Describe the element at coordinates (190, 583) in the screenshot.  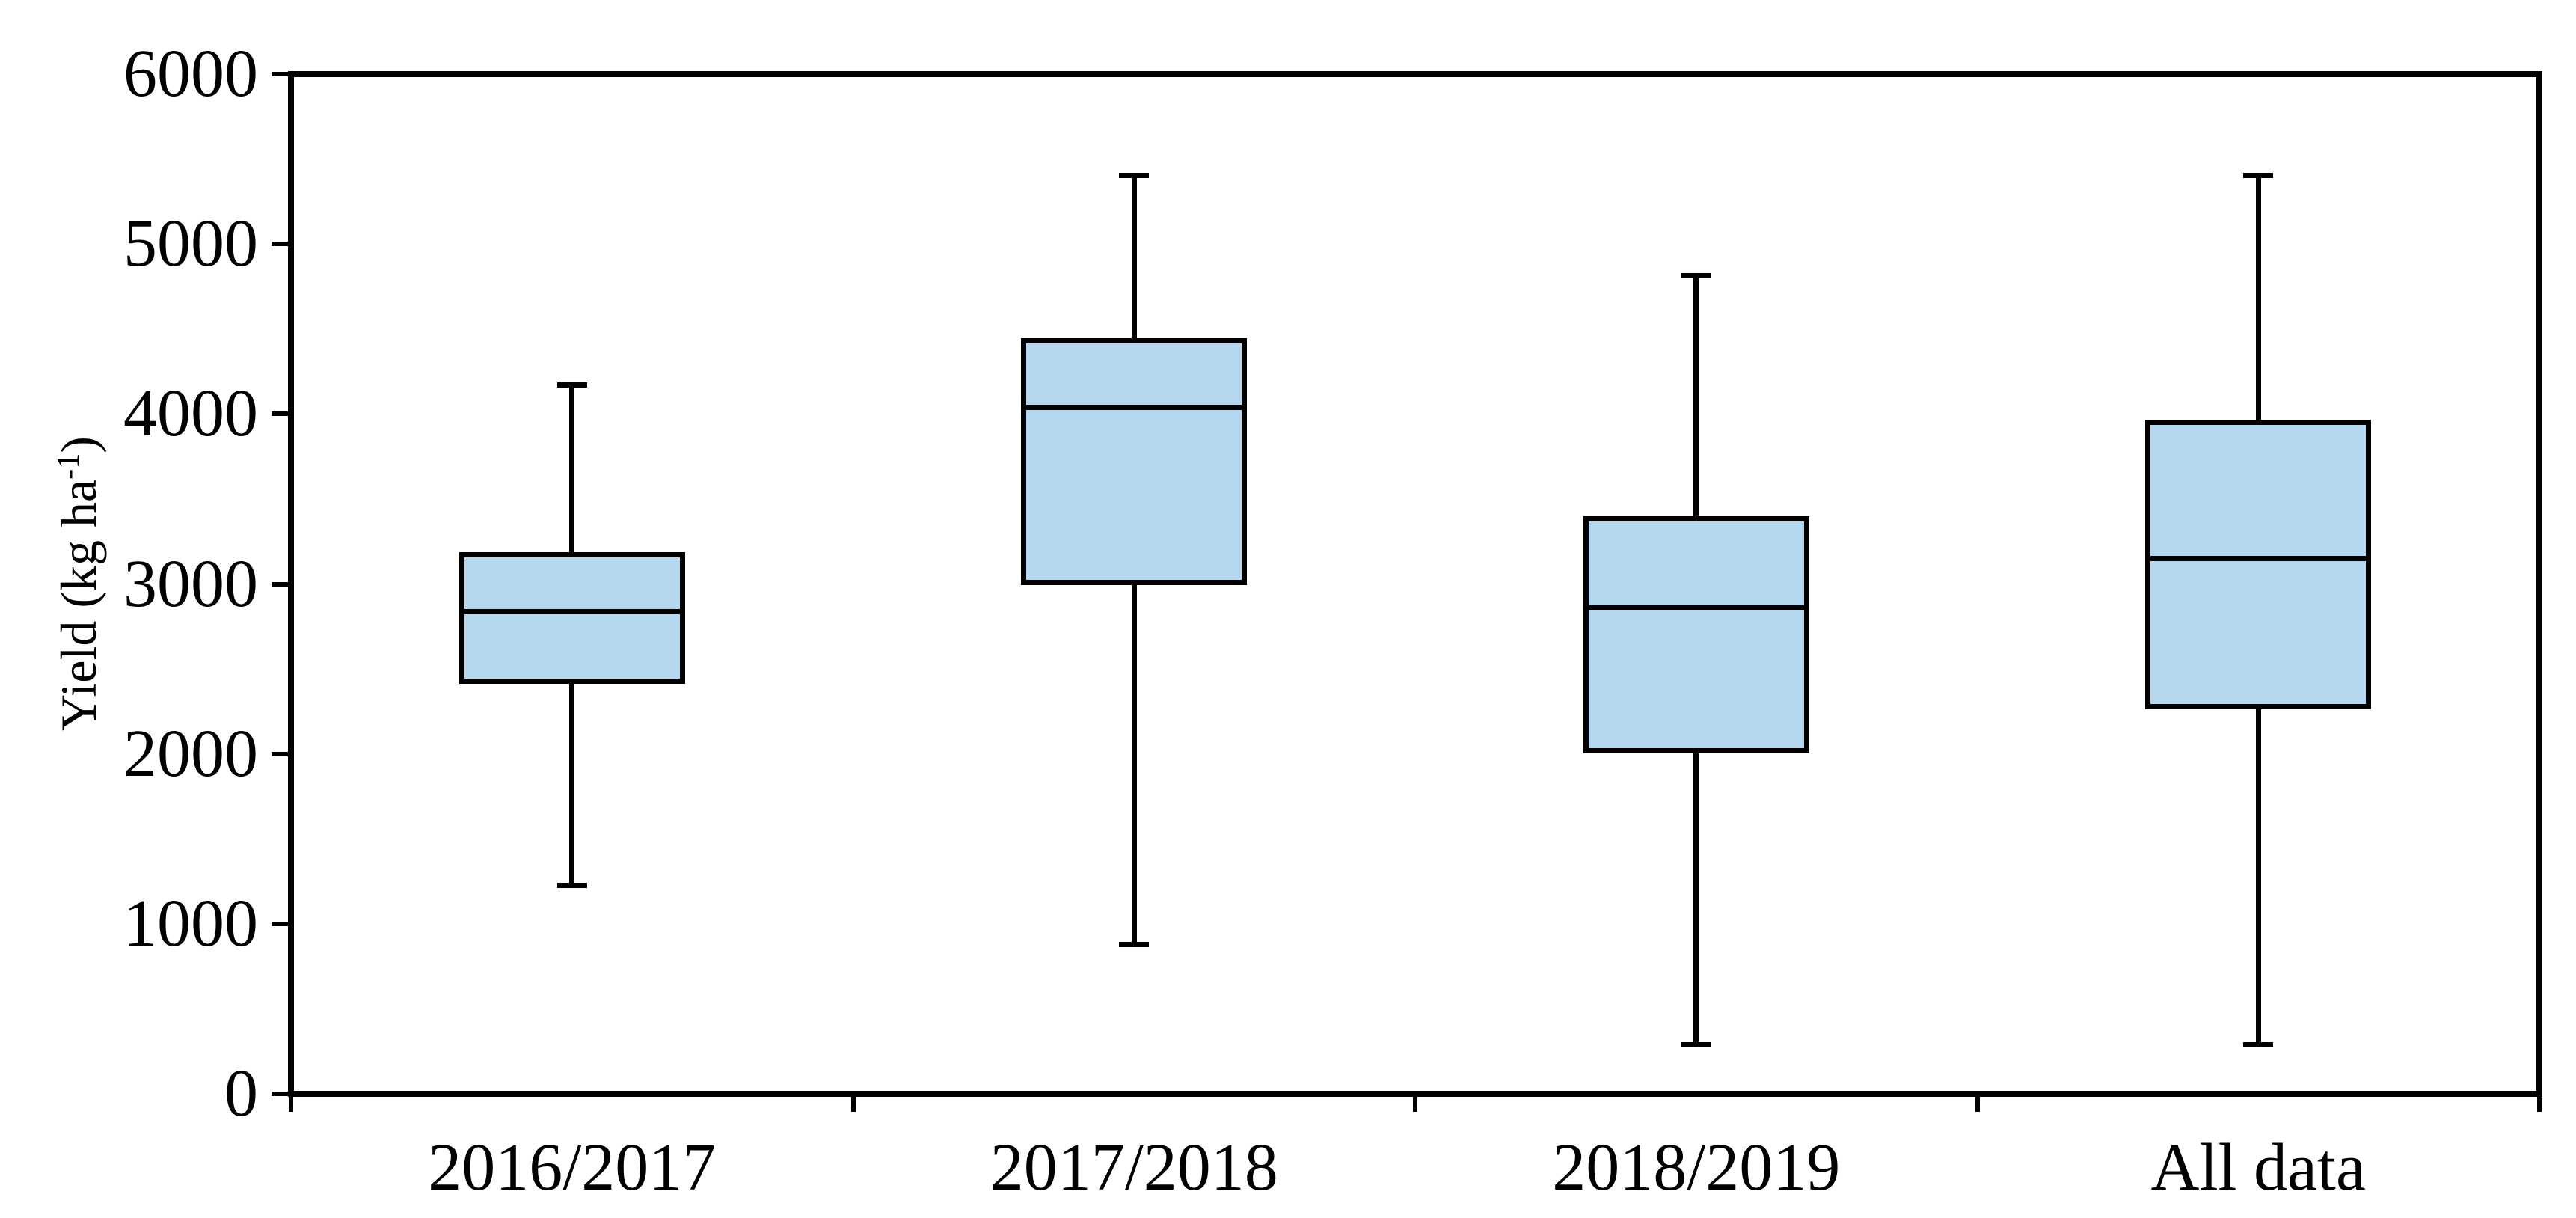
I see `y-axis-tick-label: 3000` at that location.